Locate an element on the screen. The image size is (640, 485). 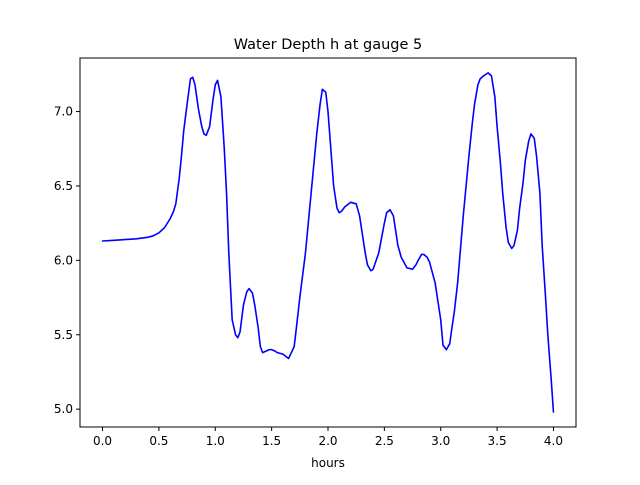
x-tick-label: 4.0 is located at coordinates (553, 441).